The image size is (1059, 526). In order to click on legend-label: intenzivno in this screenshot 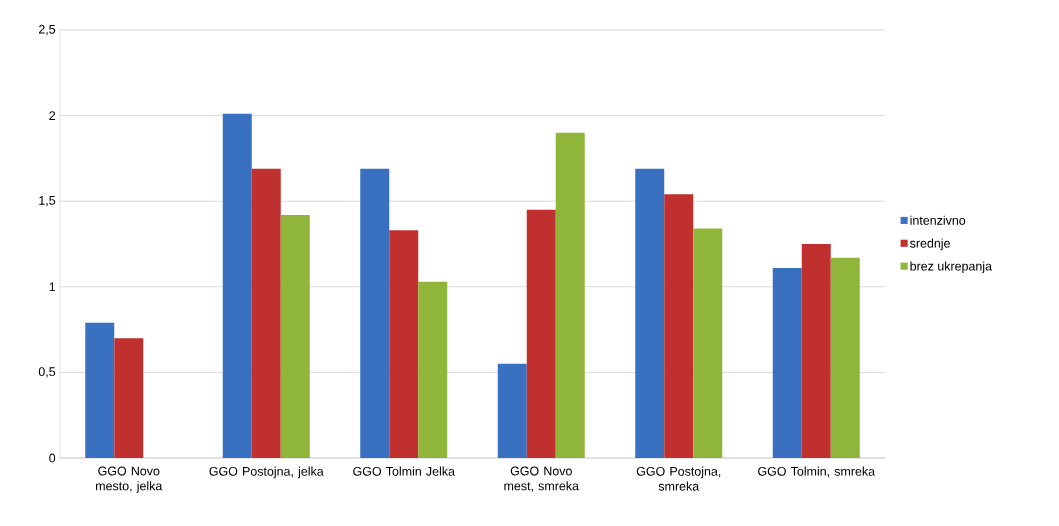, I will do `click(938, 220)`.